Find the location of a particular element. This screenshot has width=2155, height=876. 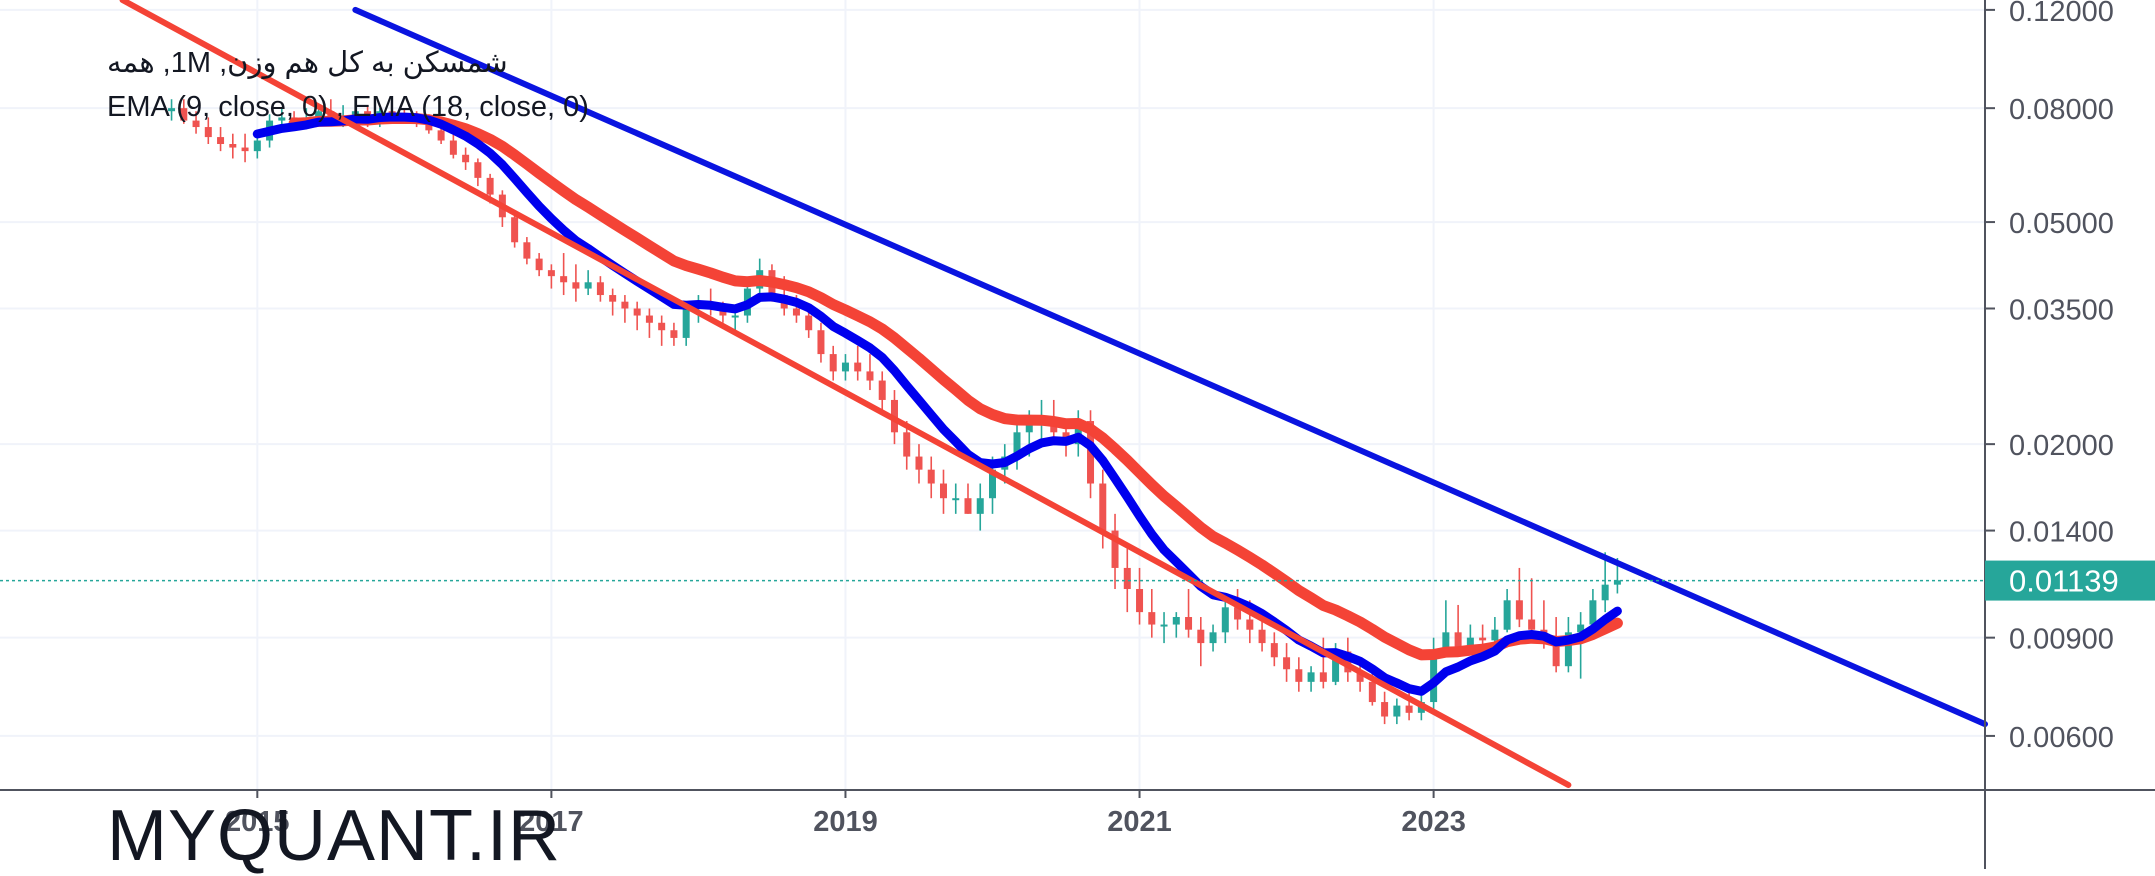

x-tick-label: 2023 is located at coordinates (1433, 822).